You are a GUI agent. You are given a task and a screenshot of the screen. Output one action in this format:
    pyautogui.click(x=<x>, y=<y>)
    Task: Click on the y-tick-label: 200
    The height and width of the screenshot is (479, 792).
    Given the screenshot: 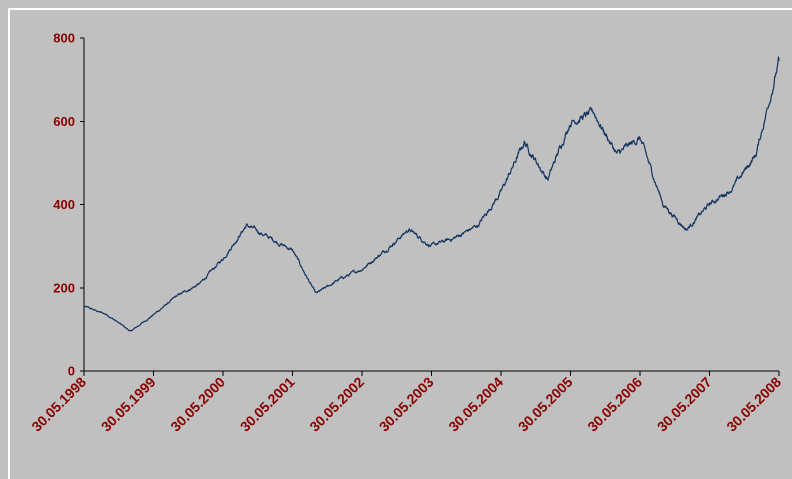 What is the action you would take?
    pyautogui.click(x=64, y=287)
    